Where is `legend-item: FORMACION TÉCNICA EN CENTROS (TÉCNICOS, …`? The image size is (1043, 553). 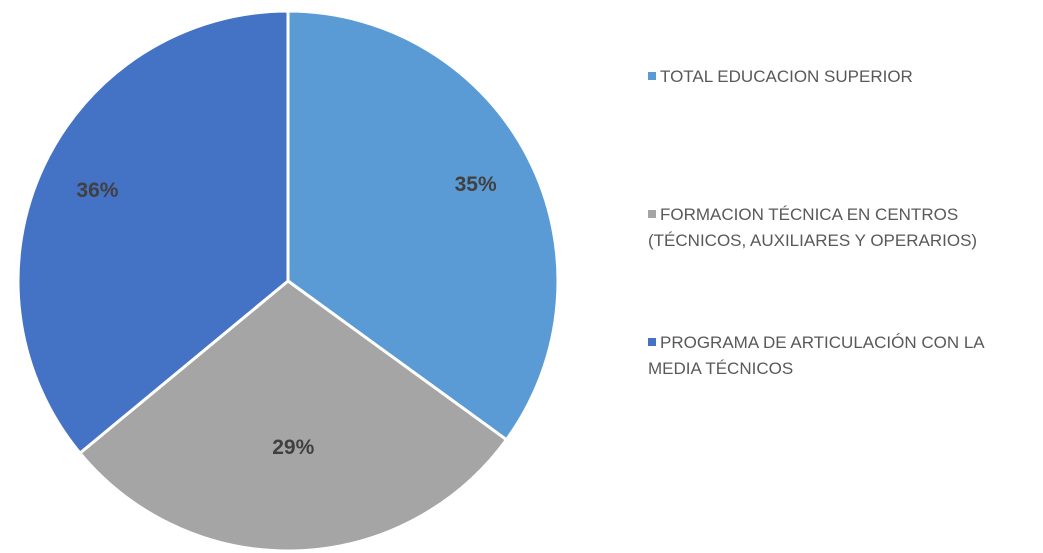 legend-item: FORMACION TÉCNICA EN CENTROS (TÉCNICOS, … is located at coordinates (843, 228).